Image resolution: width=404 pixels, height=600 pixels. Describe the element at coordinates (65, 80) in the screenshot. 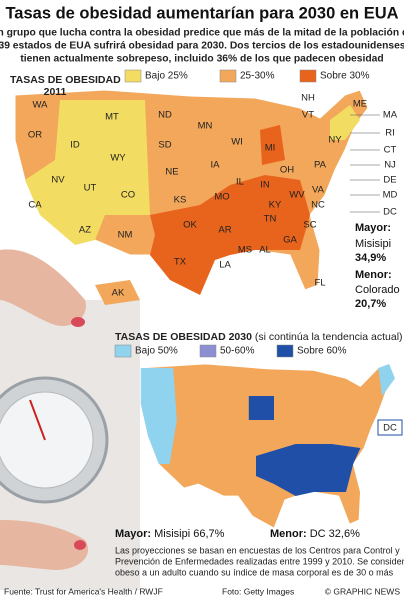

I see `map-title: TASAS DE OBESIDAD` at that location.